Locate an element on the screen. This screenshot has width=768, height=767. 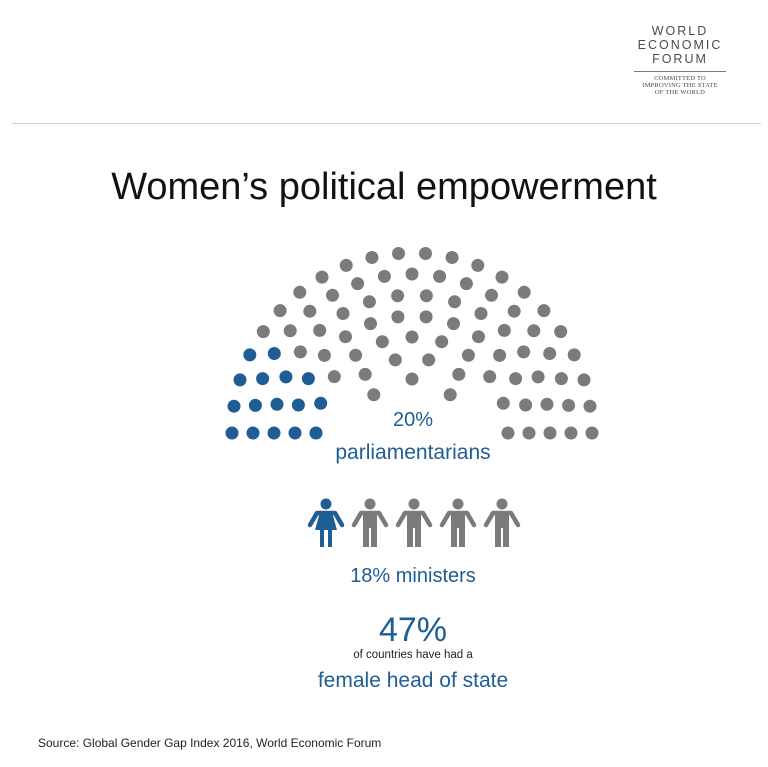
logo-rule is located at coordinates (680, 71).